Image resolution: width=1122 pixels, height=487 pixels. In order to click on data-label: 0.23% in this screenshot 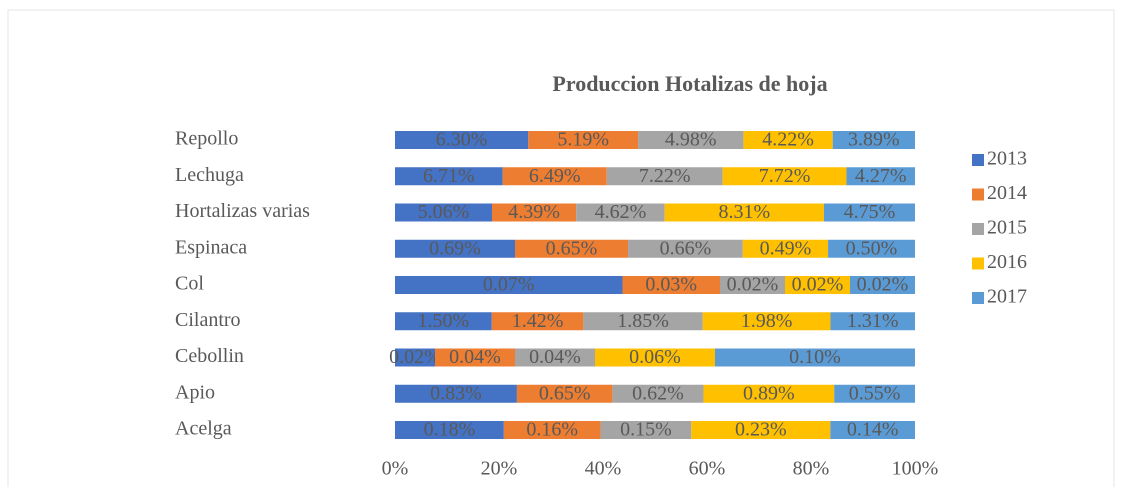, I will do `click(761, 430)`.